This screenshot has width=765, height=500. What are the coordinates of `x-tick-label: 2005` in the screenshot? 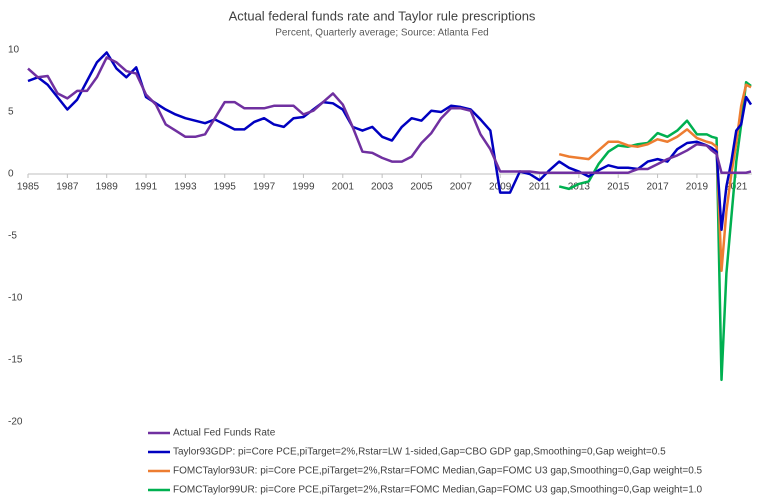 It's located at (421, 187).